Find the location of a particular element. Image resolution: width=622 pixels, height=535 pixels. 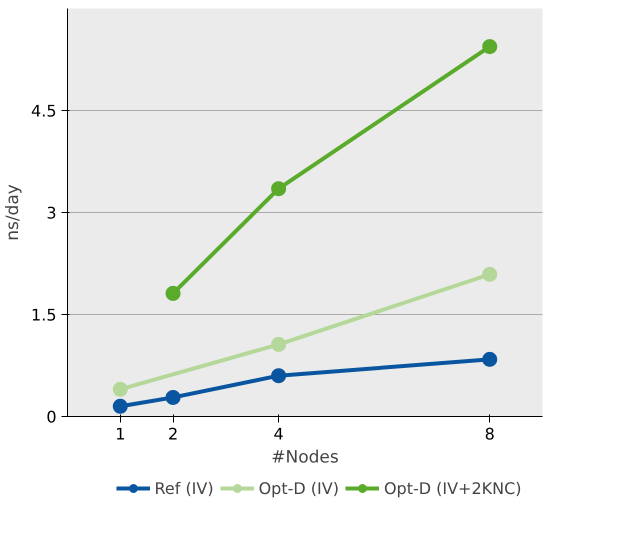

legend-label: Ref (IV) is located at coordinates (184, 488).